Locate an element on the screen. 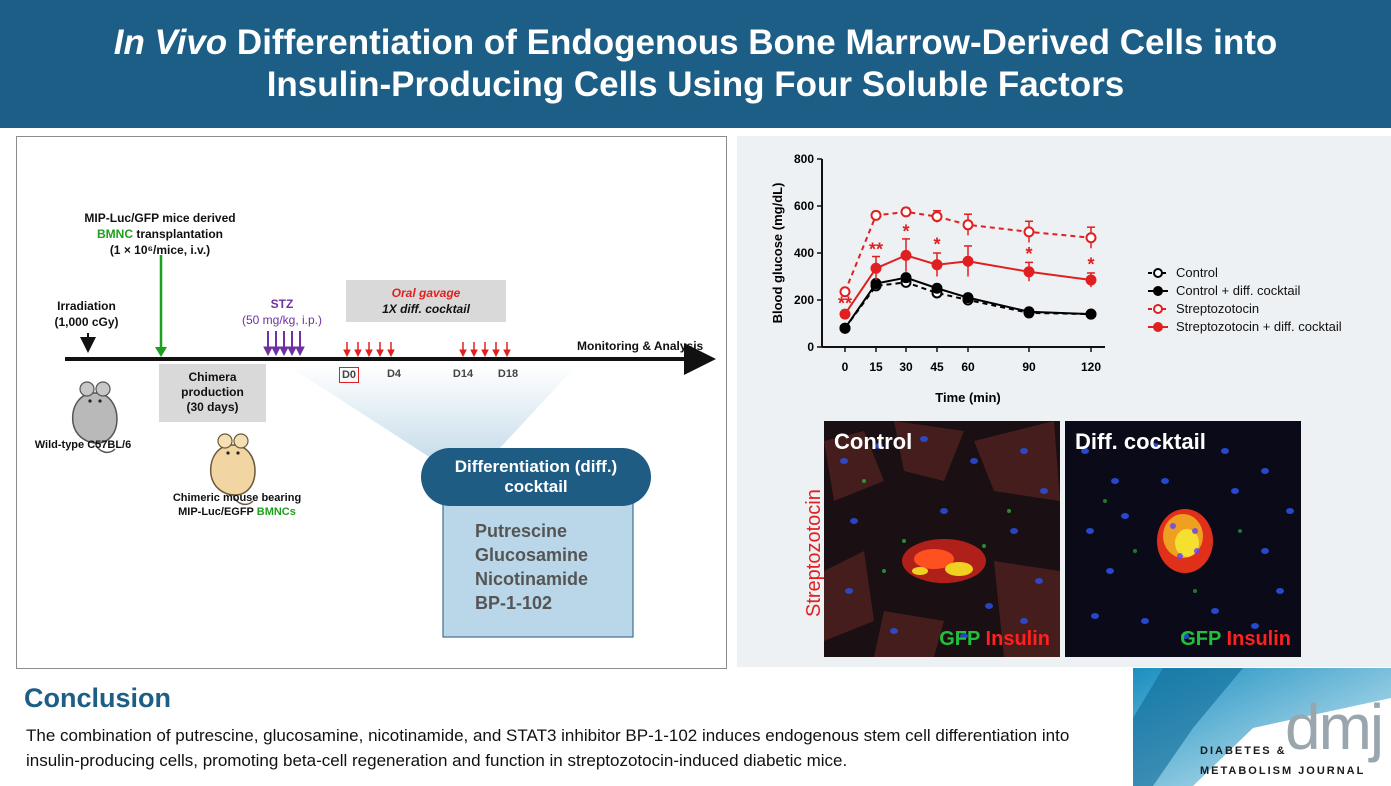 The image size is (1391, 786). transplant-dose: (1 × 10⁶/mice, i.v.) is located at coordinates (160, 250).